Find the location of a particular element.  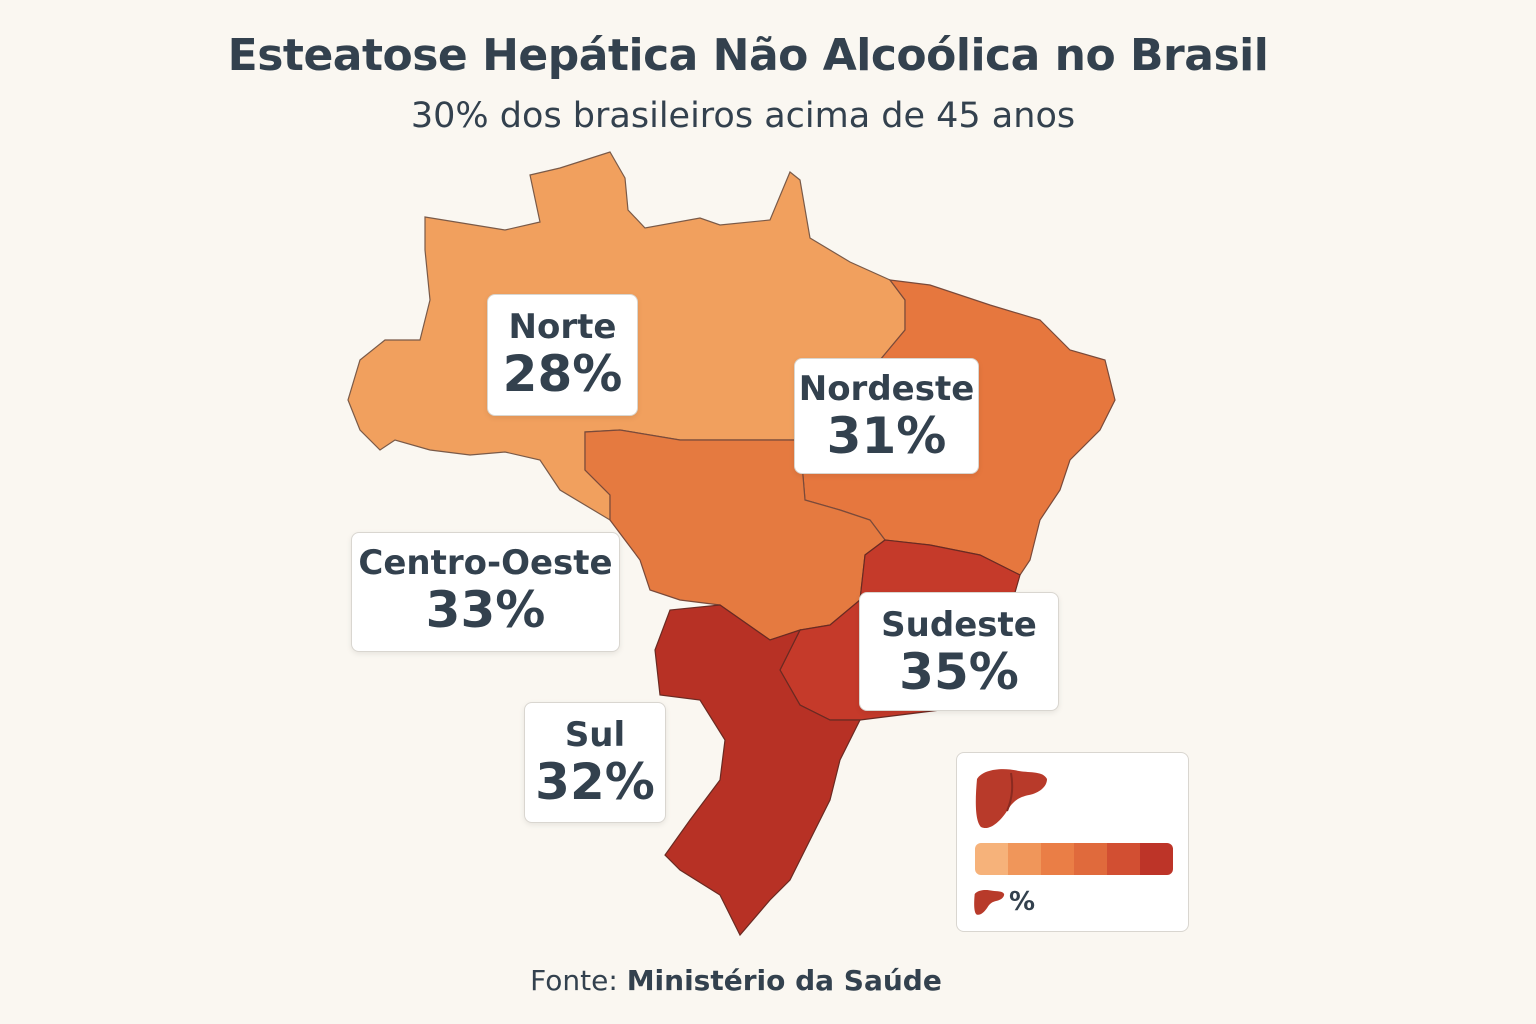

region-name: Norte is located at coordinates (562, 327).